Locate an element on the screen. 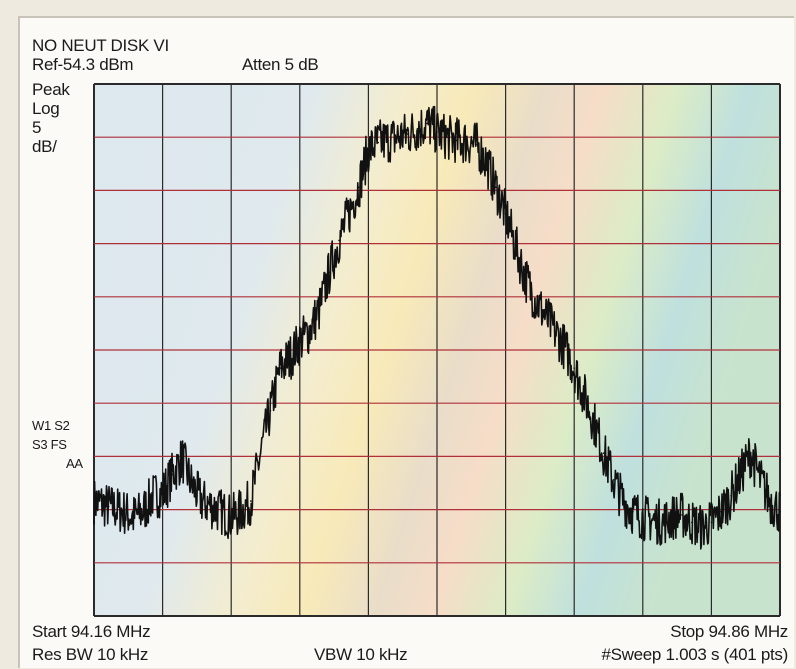 This screenshot has width=796, height=669. start-frequency: Start 94.16 MHz is located at coordinates (91, 631).